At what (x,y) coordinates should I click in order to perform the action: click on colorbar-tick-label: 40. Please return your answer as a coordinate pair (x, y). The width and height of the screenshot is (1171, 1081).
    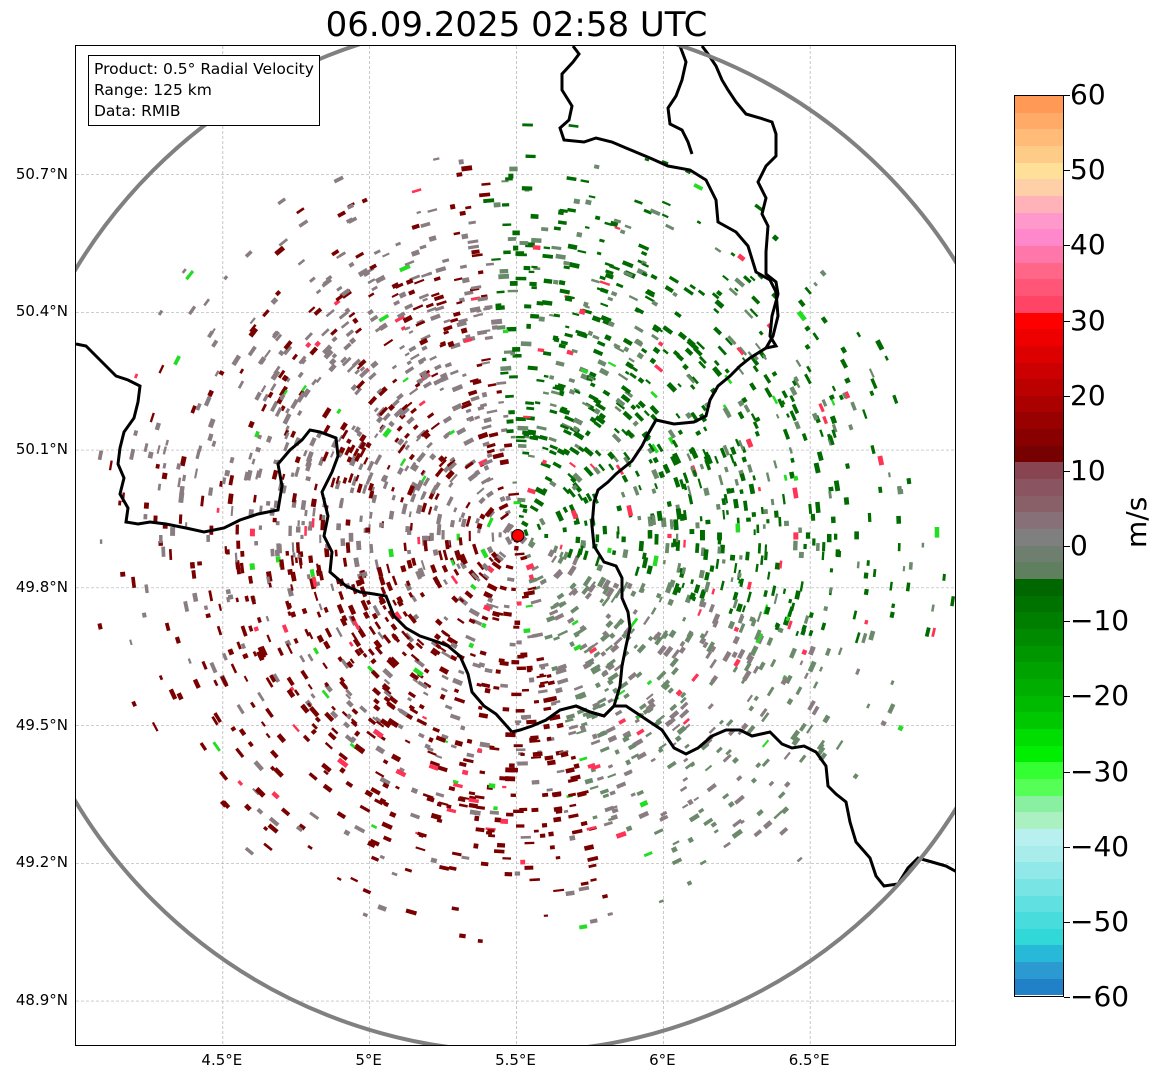
    Looking at the image, I should click on (1088, 245).